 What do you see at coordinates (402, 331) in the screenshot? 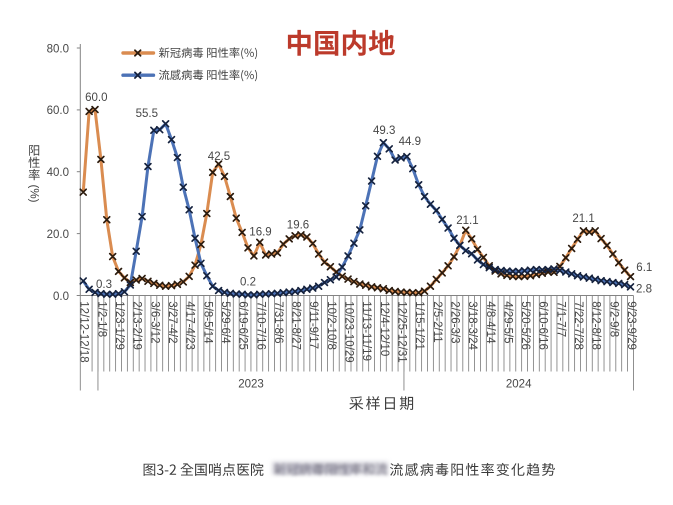
I see `svg-text: 12/25-12/31` at bounding box center [402, 331].